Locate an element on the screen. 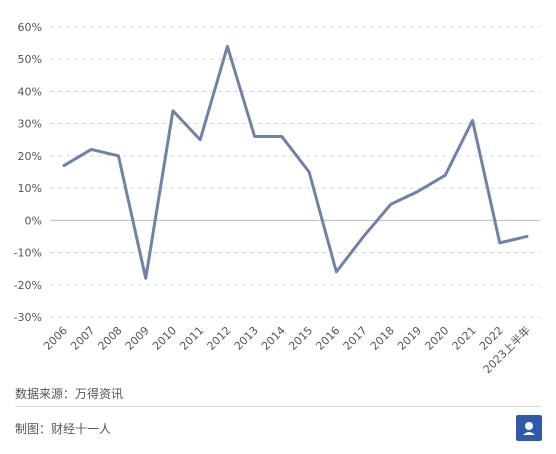  x-tick-label: 2013 is located at coordinates (246, 338).